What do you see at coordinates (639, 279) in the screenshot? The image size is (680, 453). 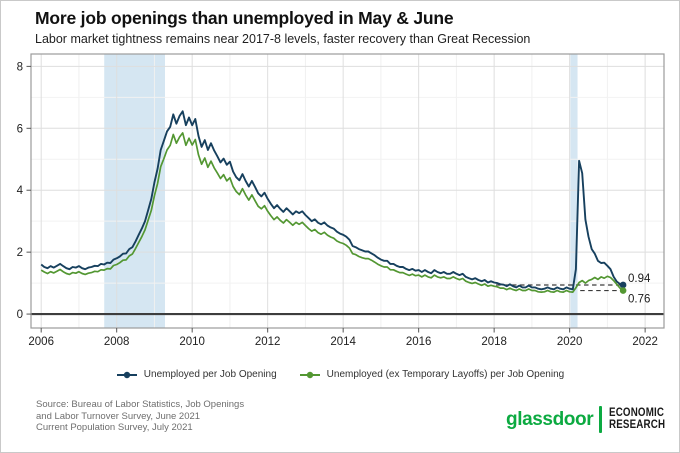 I see `end-value-label: 0.94` at bounding box center [639, 279].